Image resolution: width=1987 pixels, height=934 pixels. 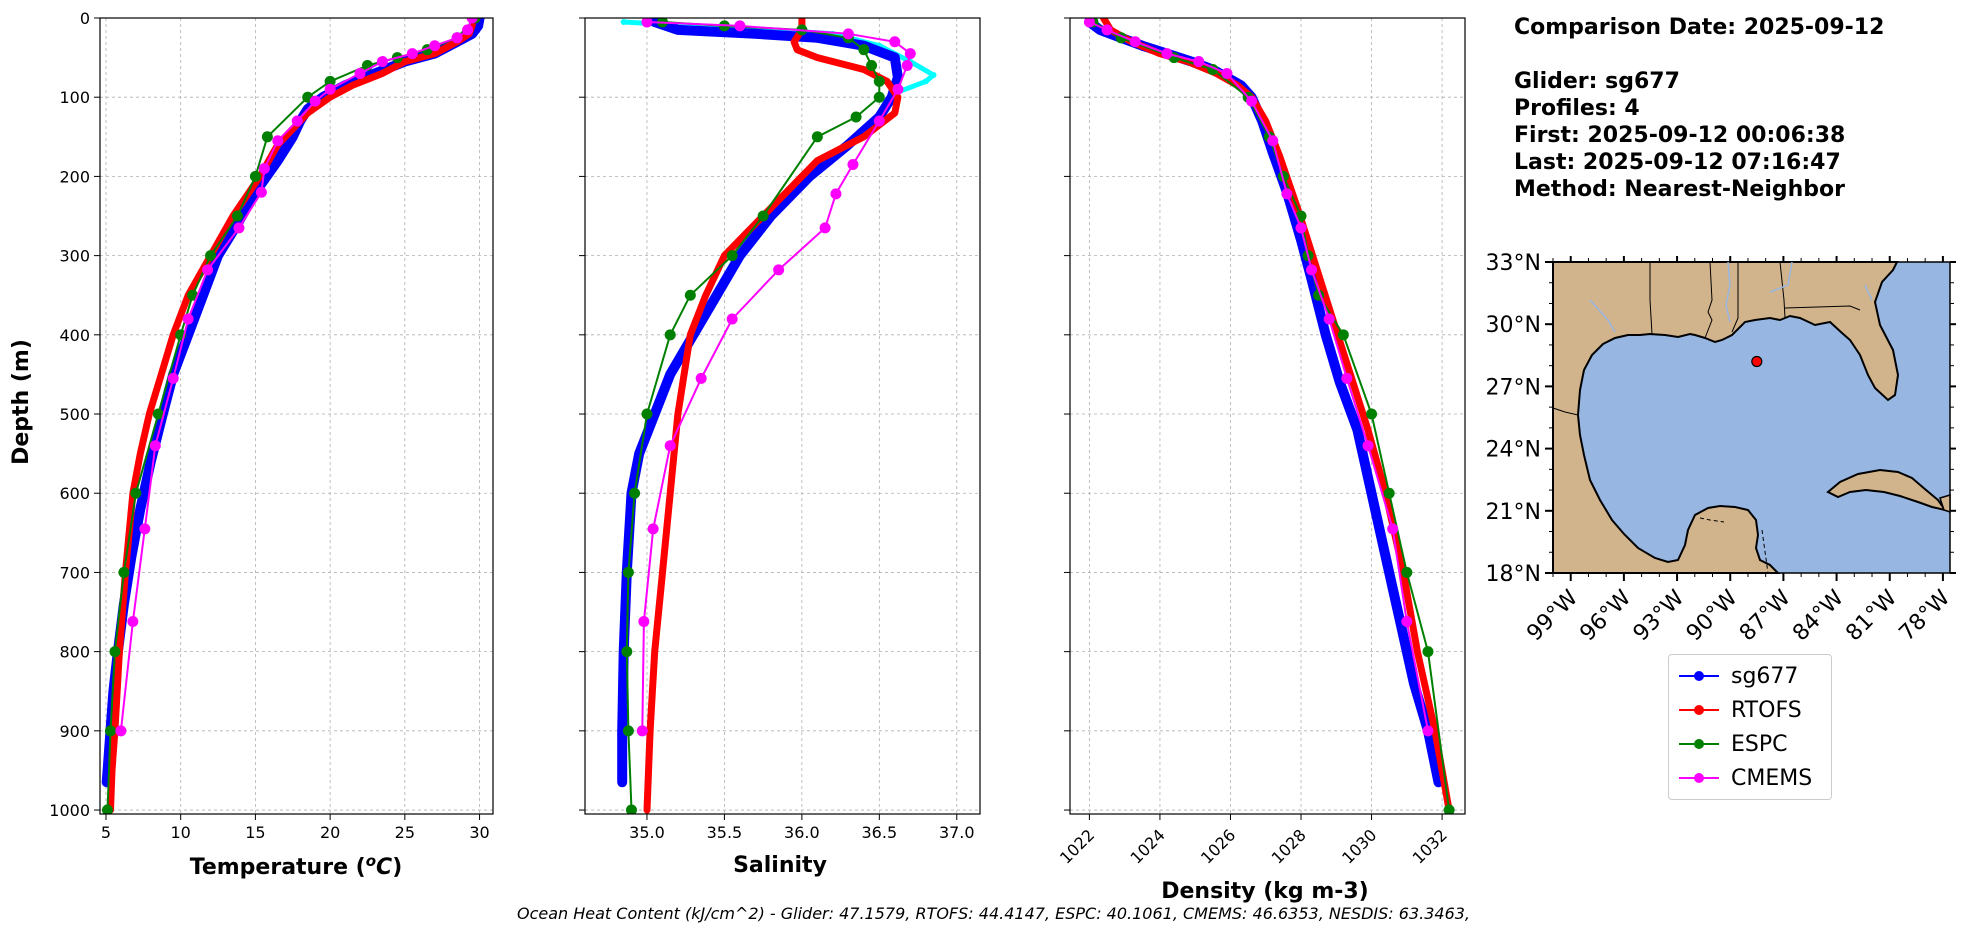 I want to click on map-lon-label: 78°W, so click(x=1925, y=615).